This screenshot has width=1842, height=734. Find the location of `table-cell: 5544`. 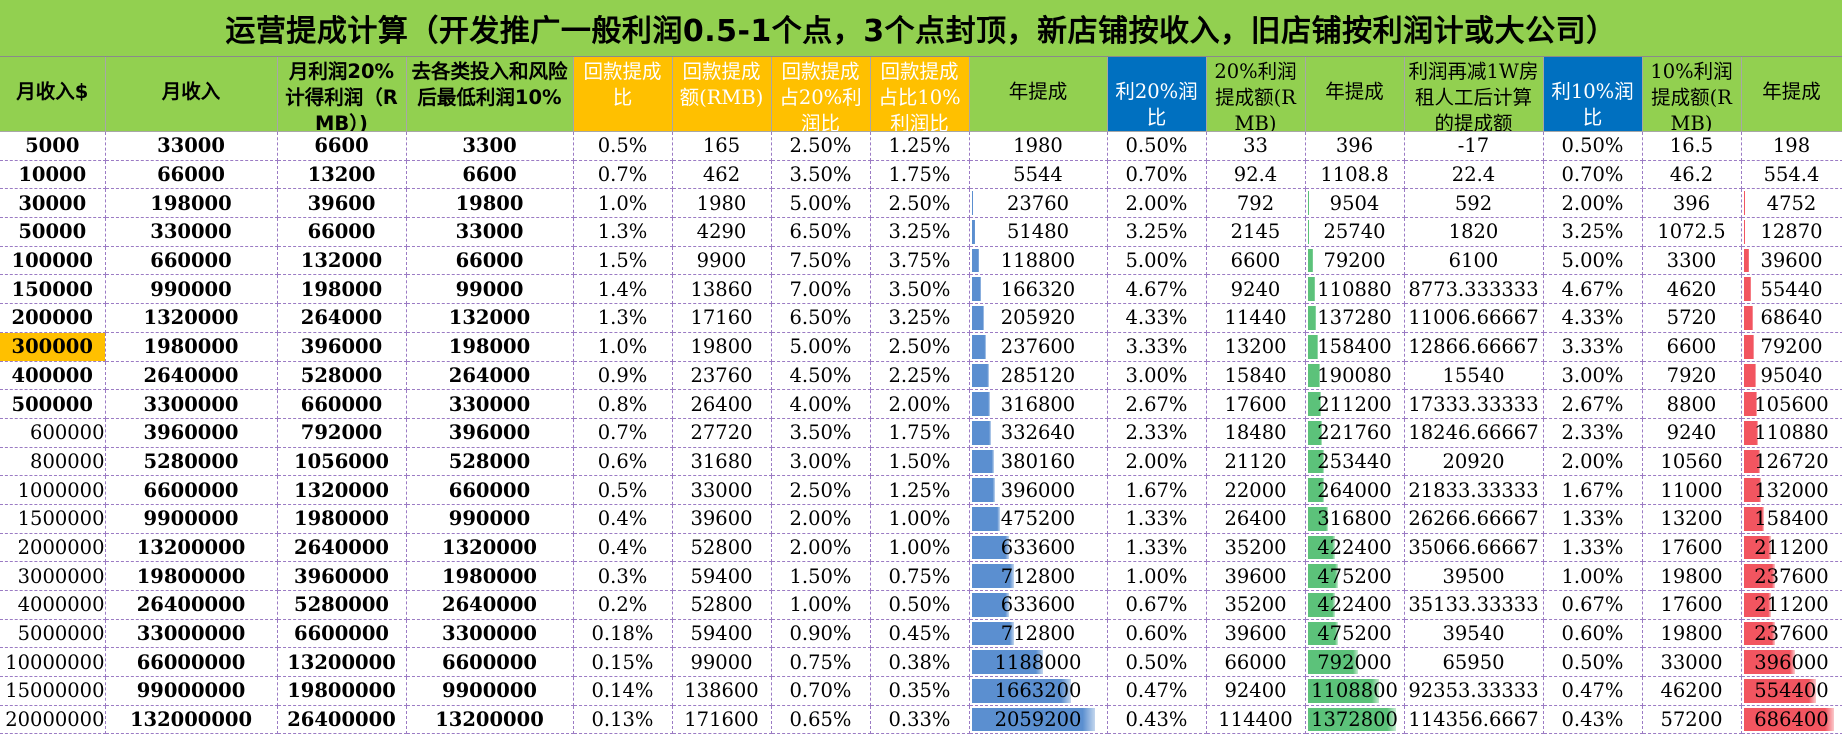

table-cell: 5544 is located at coordinates (1038, 174).